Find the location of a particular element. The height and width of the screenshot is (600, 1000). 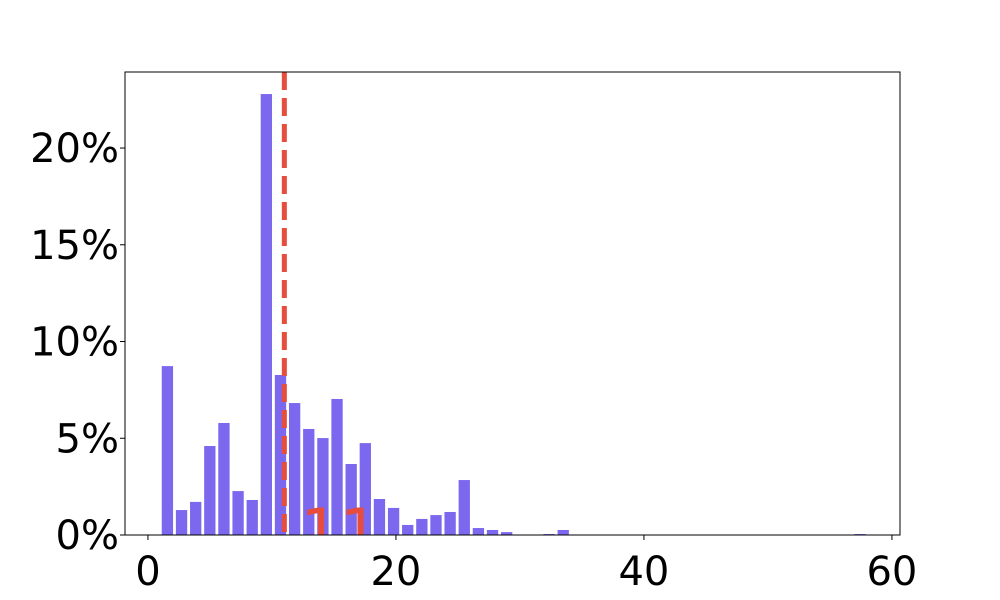

x-tick-label: 40 is located at coordinates (643, 572).